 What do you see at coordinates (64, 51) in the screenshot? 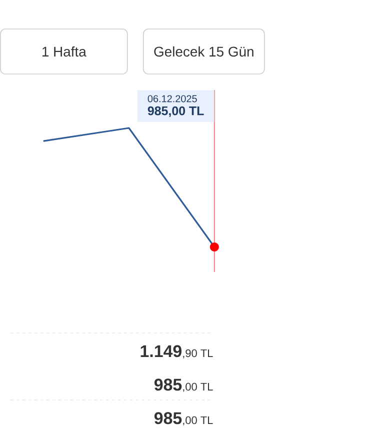
I see `text: 1 Hafta` at bounding box center [64, 51].